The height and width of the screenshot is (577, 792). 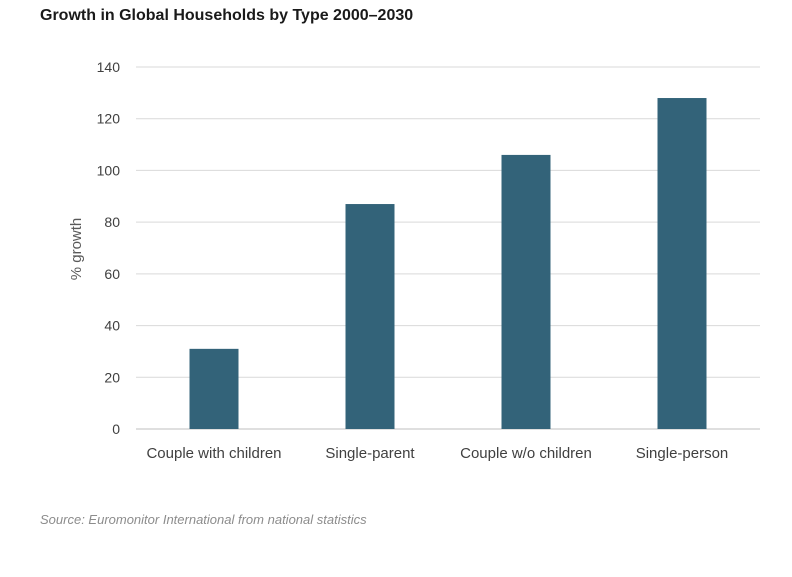 I want to click on y-tick-label: 80, so click(x=112, y=222).